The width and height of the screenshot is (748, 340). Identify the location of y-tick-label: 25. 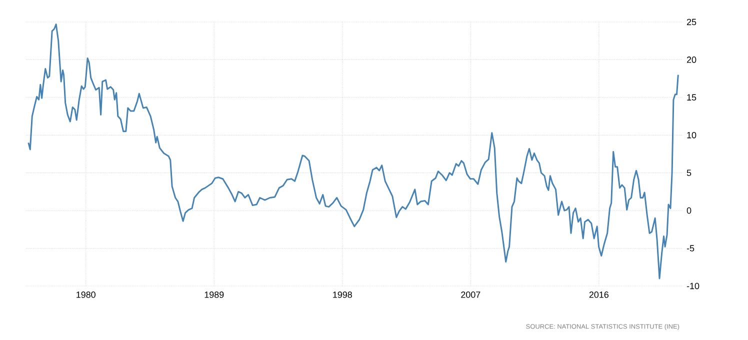
(691, 22).